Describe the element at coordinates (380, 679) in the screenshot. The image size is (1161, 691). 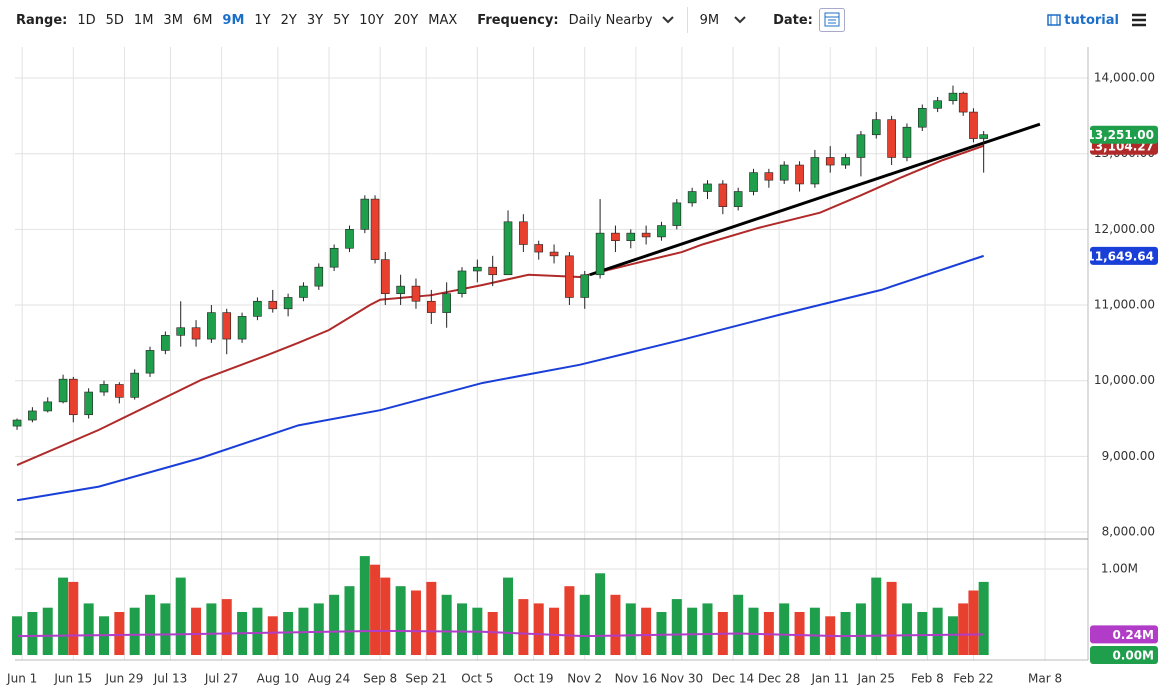
I see `x-tick-label: Sep 8` at that location.